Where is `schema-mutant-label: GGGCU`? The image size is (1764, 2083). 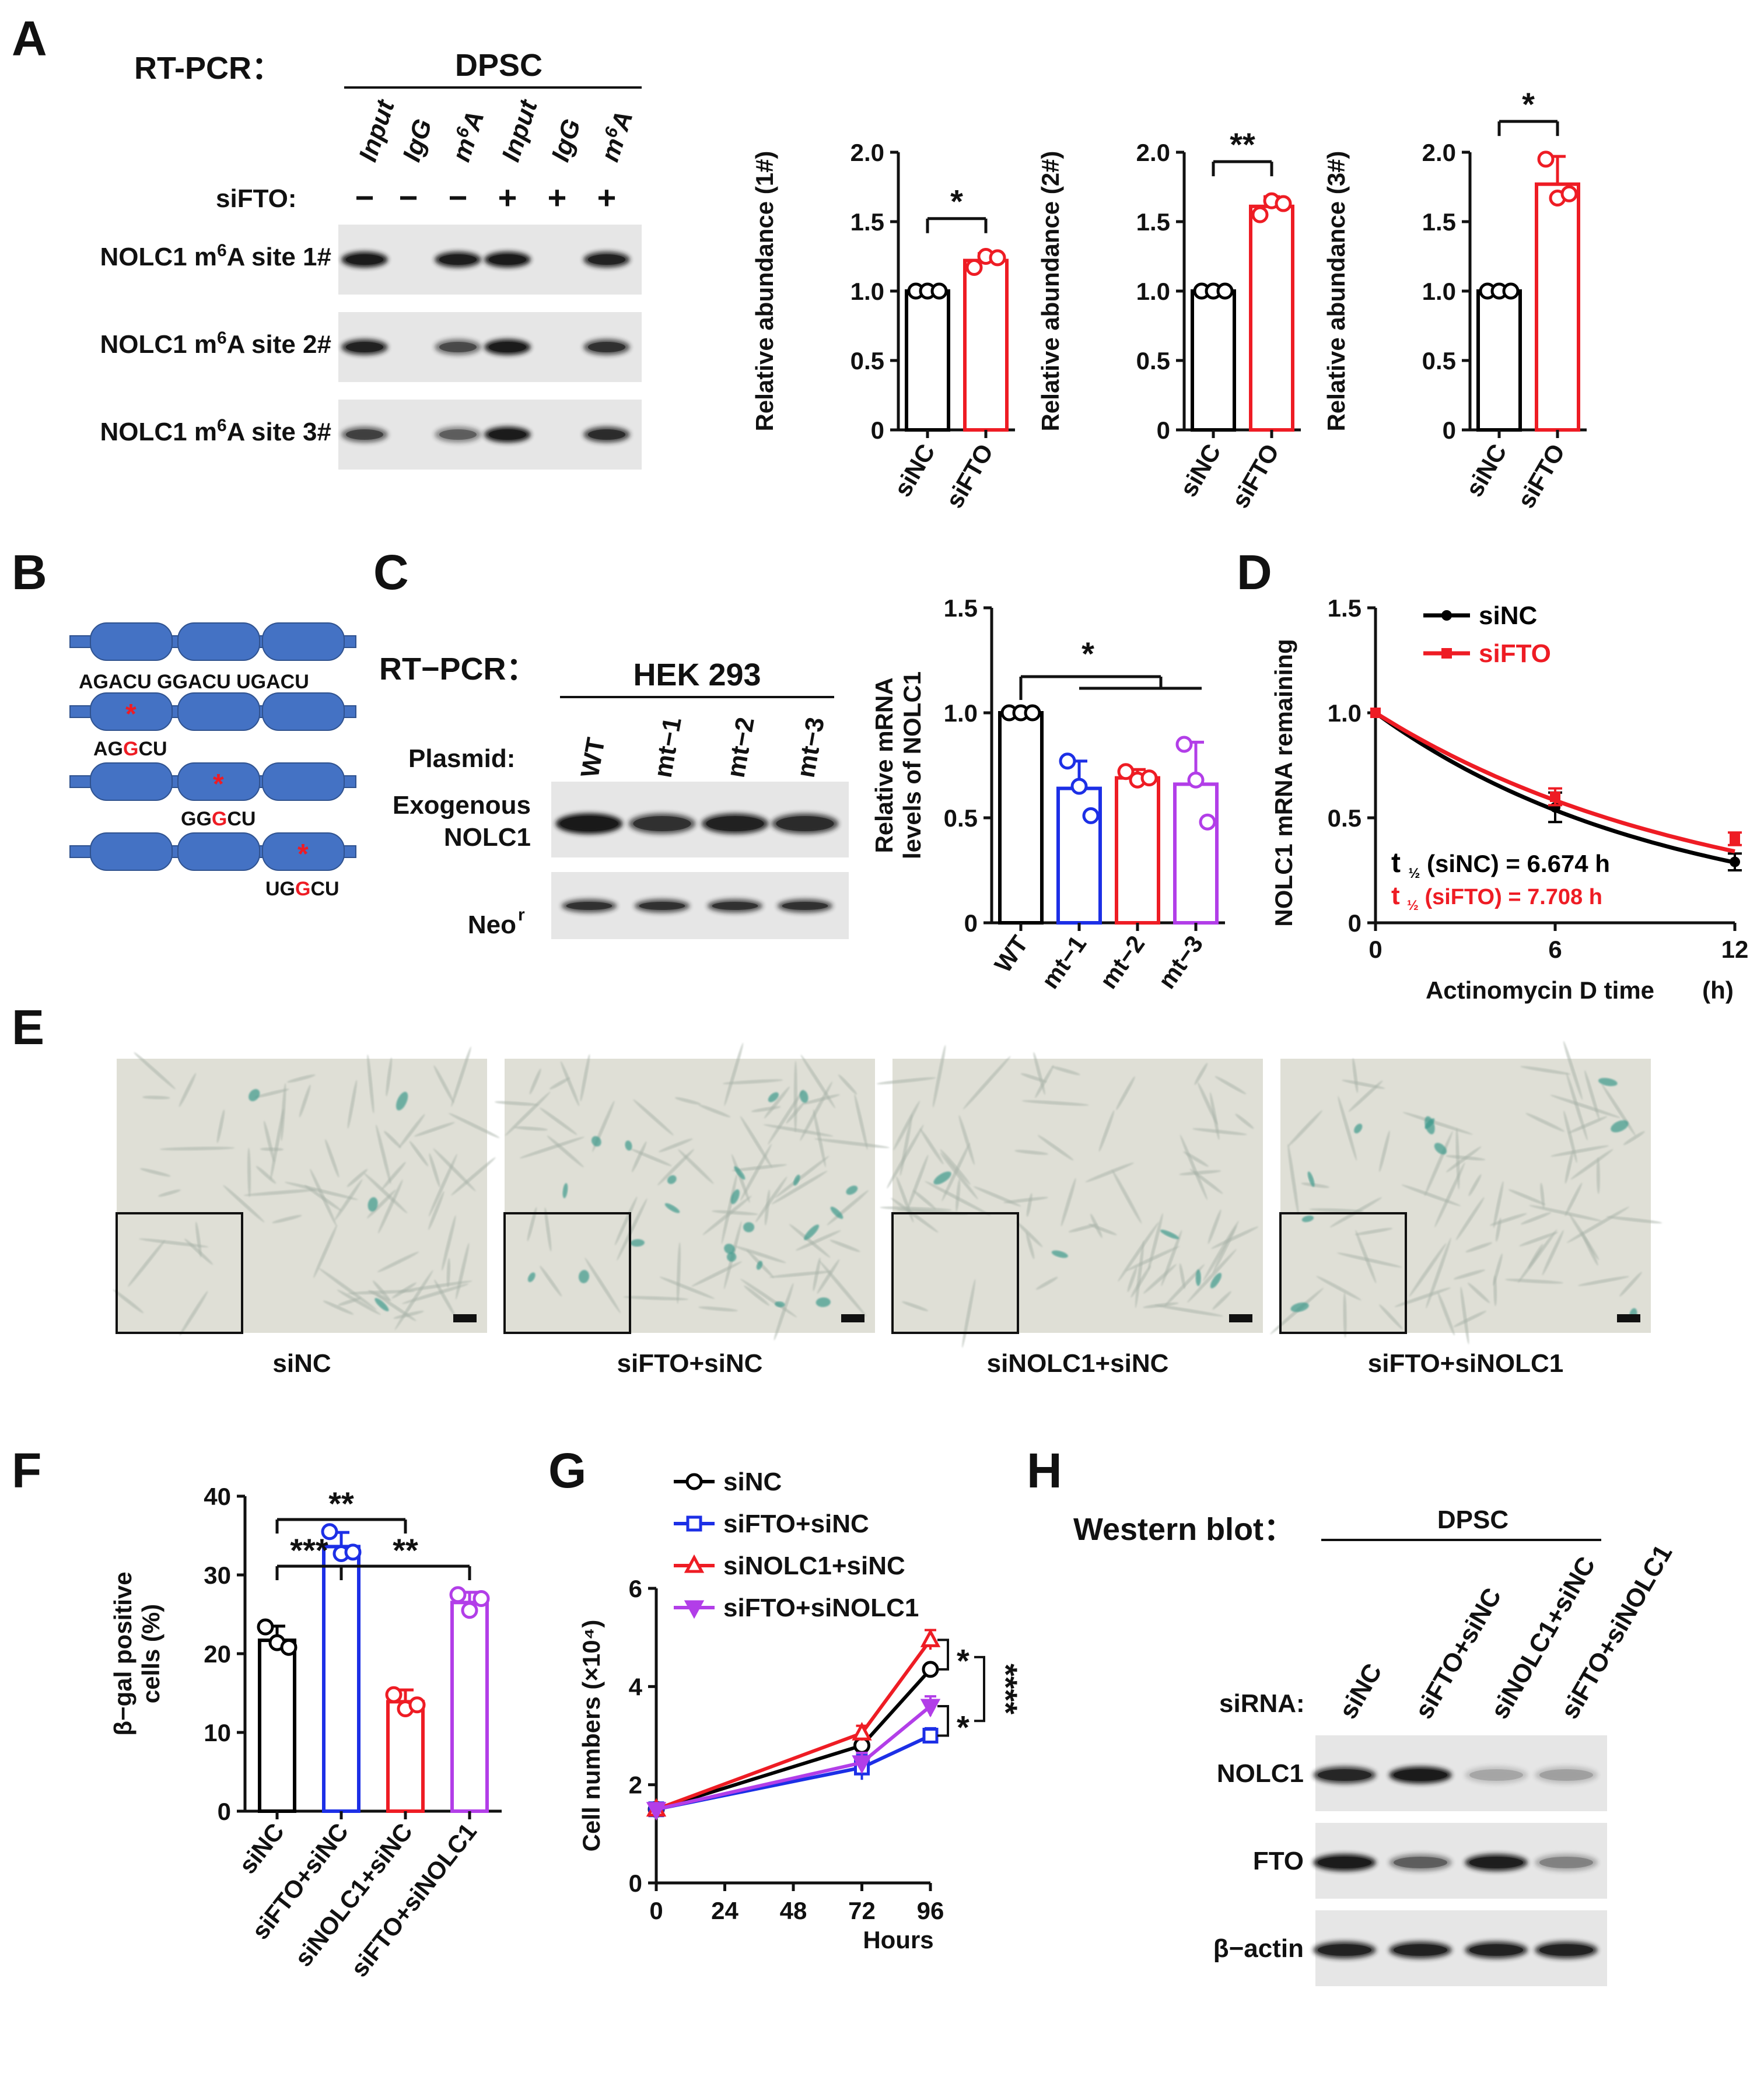
schema-mutant-label: GGGCU is located at coordinates (218, 819).